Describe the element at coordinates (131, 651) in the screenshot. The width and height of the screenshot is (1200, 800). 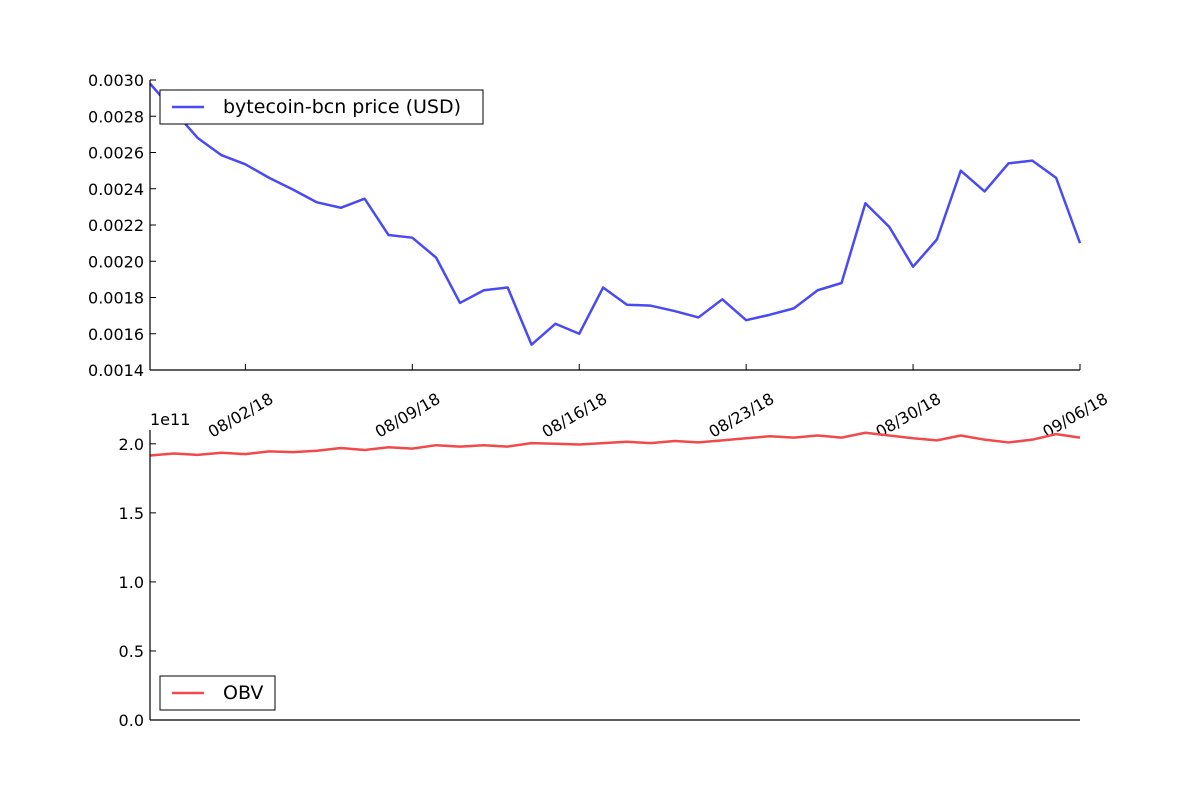
I see `y-tick-label: 0.5` at that location.